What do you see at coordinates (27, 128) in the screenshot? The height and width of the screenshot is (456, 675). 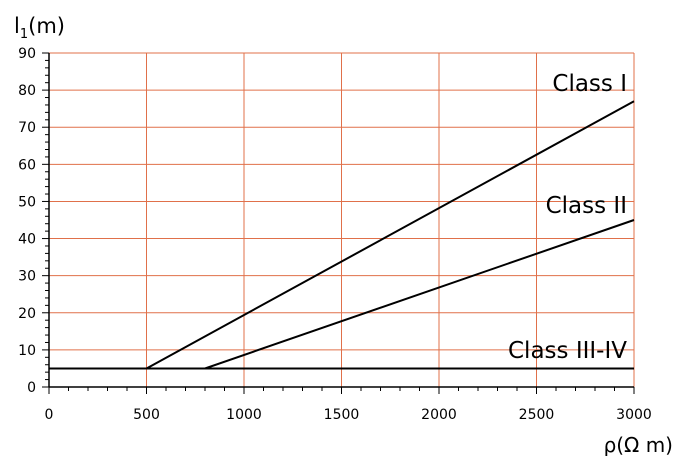 I see `y-tick-label: 70` at bounding box center [27, 128].